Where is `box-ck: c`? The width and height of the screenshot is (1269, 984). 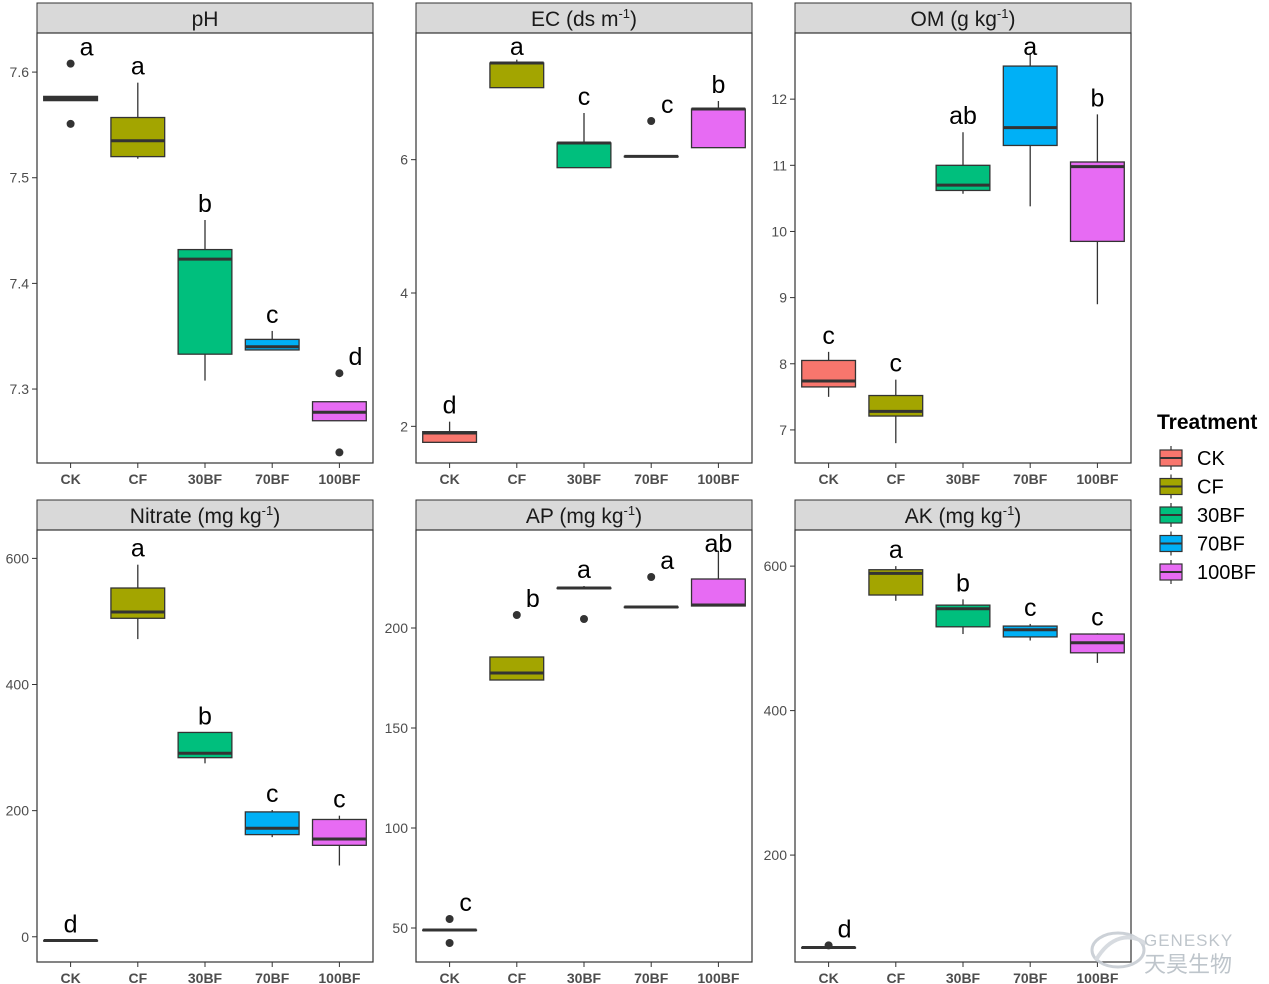
box-ck: c is located at coordinates (829, 359).